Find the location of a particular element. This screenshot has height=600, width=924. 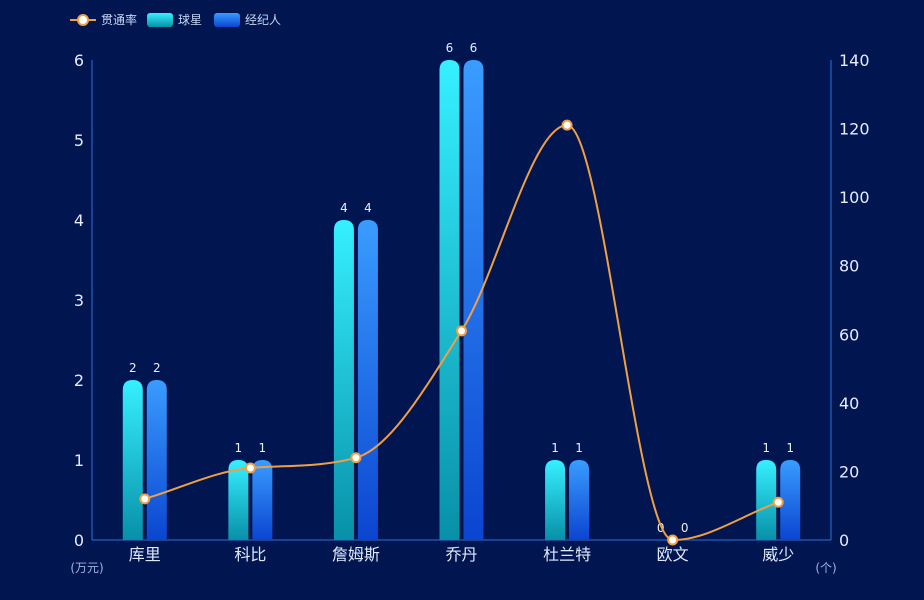

legend-item-贯通率: 贯通率 is located at coordinates (103, 19).